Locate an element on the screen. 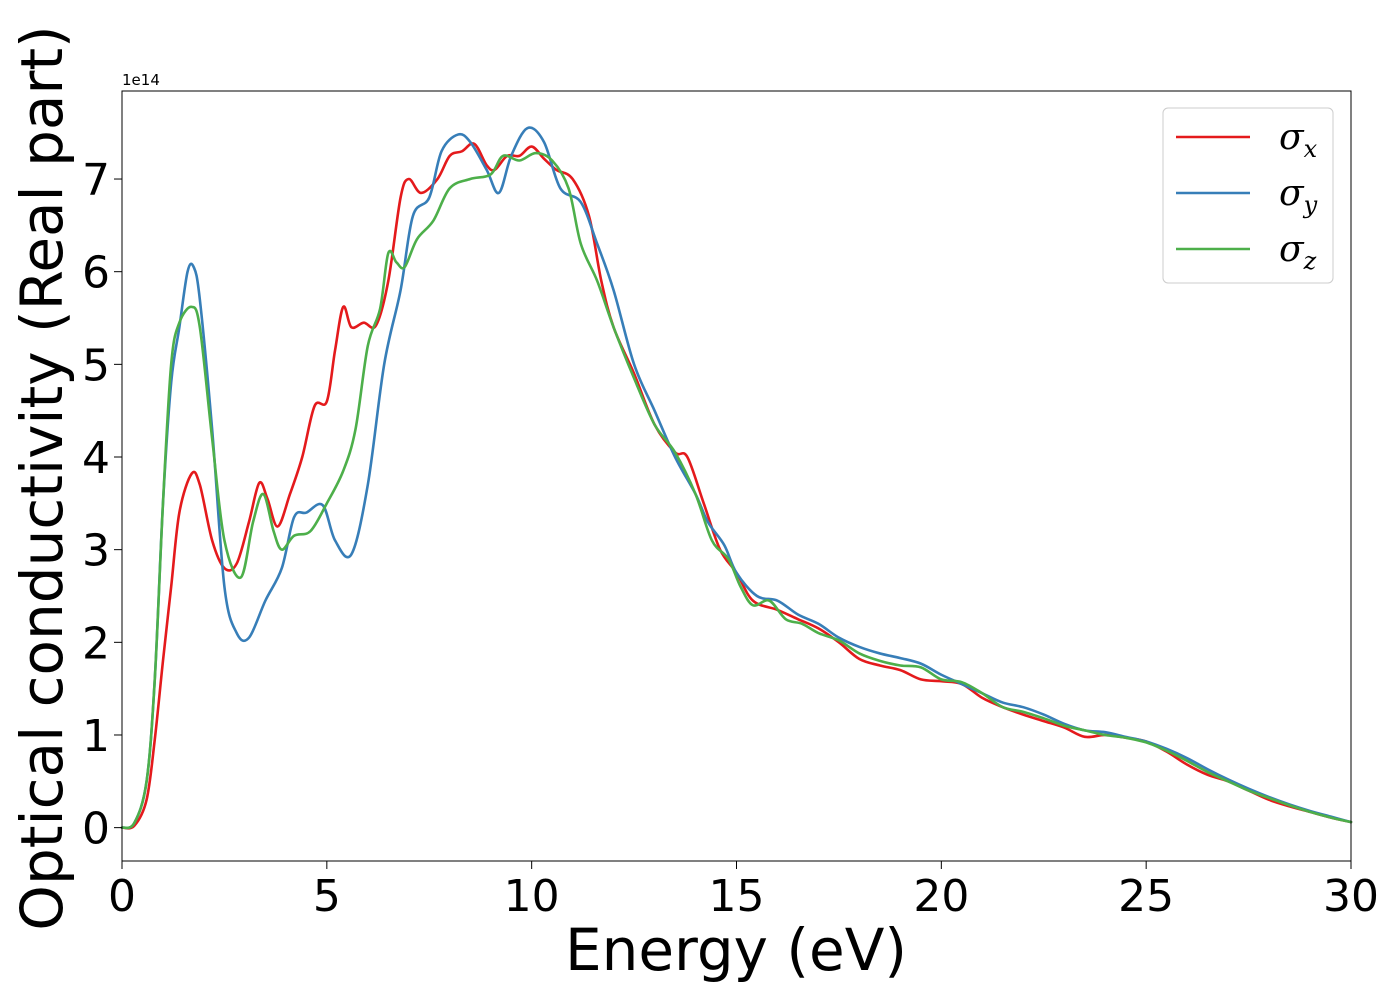 Image resolution: width=1400 pixels, height=1000 pixels. legend-frame is located at coordinates (1248, 195).